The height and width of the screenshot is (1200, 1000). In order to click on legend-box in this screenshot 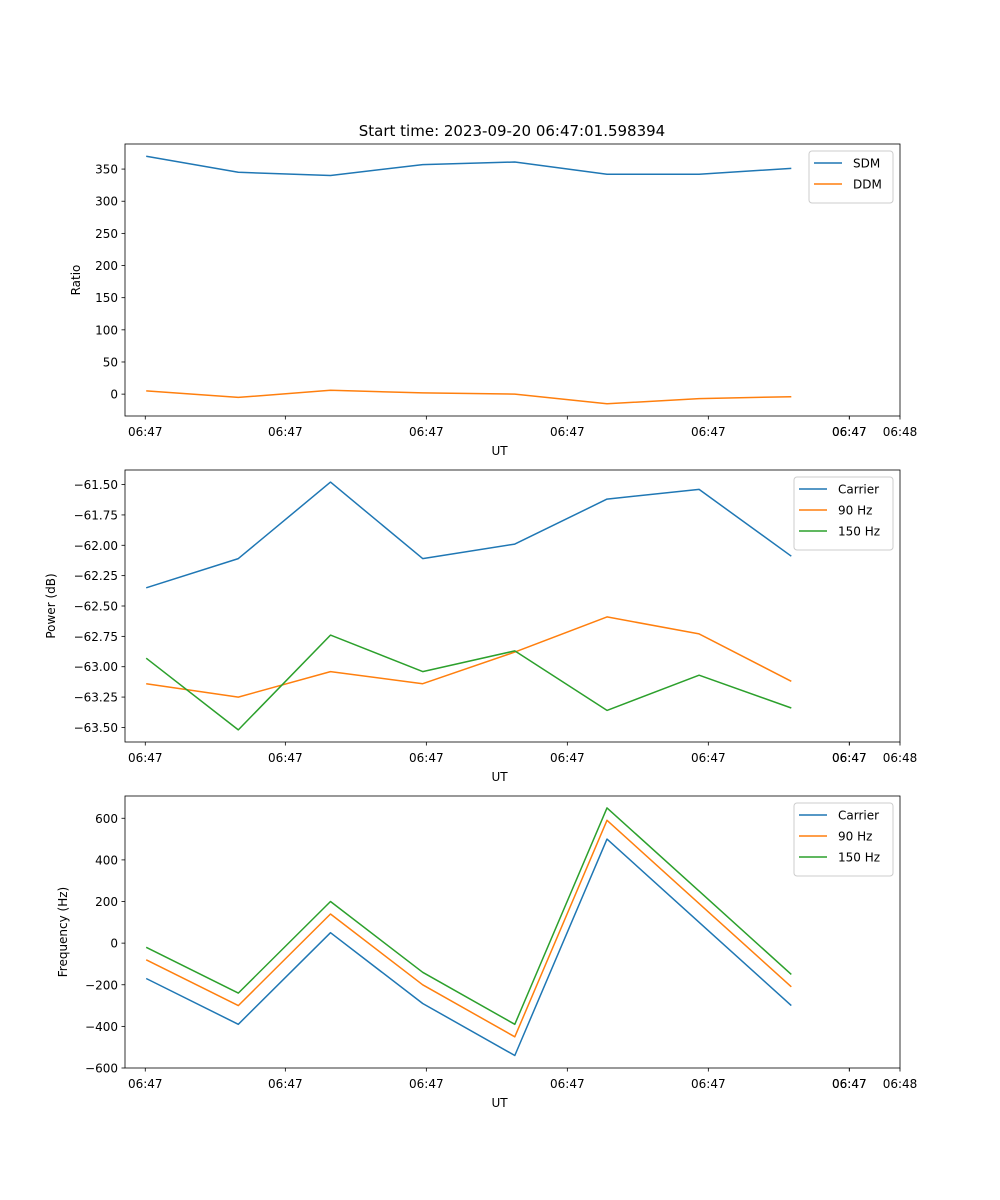, I will do `click(851, 177)`.